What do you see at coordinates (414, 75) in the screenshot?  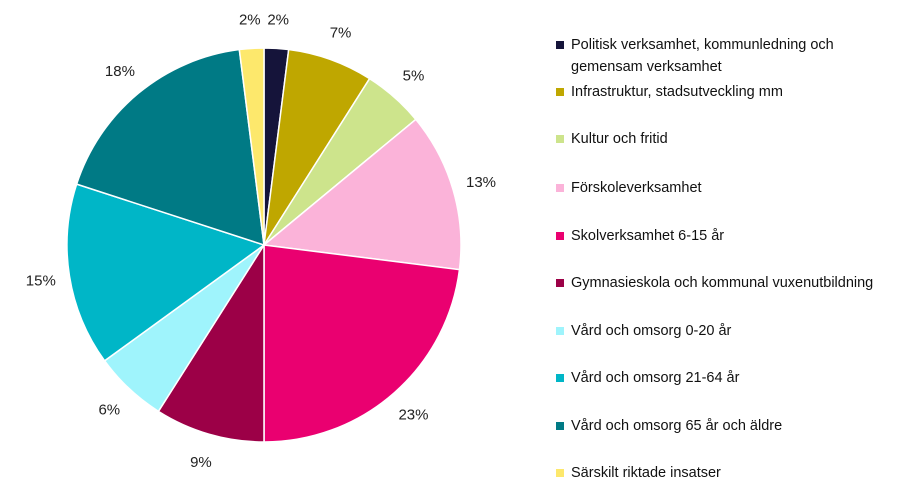 I see `data-label: 5%` at bounding box center [414, 75].